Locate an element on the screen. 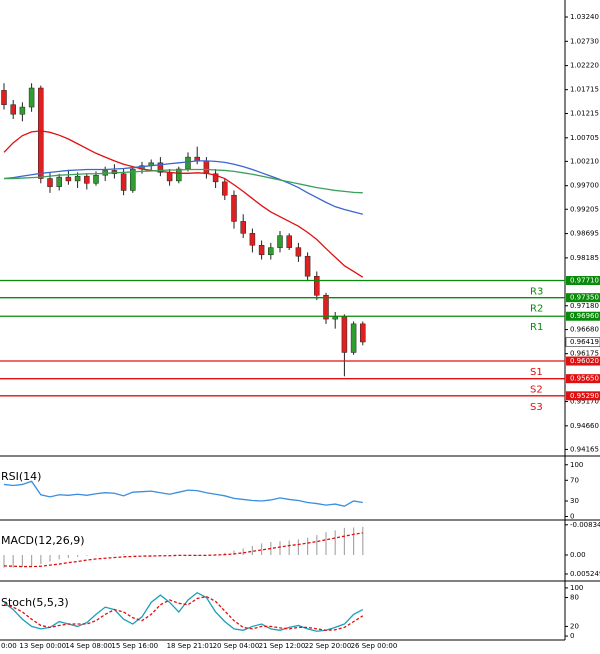 The height and width of the screenshot is (654, 600). y-tick-label: -0.008348 is located at coordinates (585, 525).